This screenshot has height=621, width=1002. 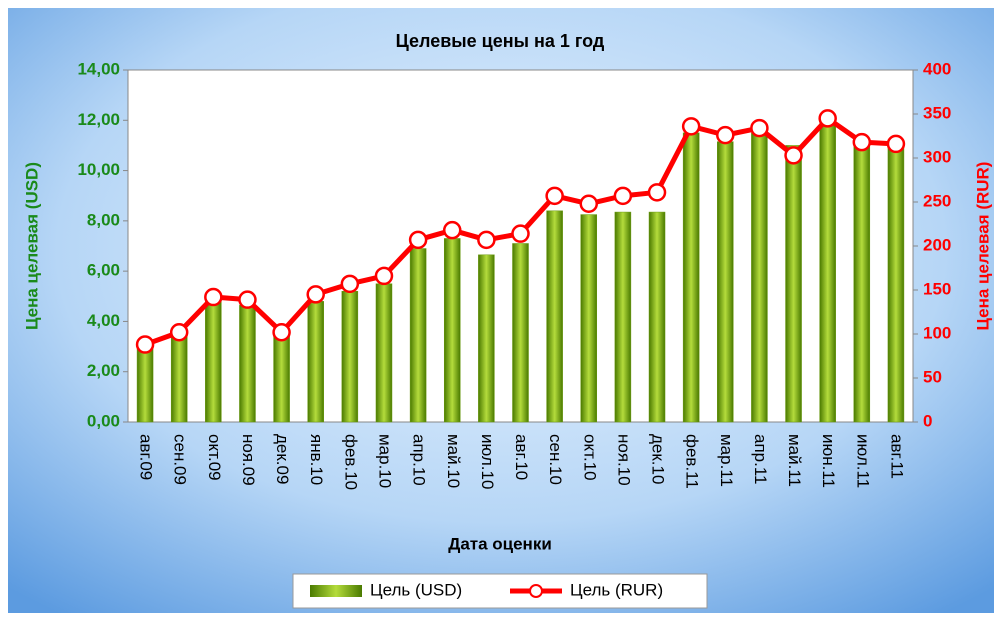 I want to click on x-tick-label: ноя.09, so click(x=248, y=460).